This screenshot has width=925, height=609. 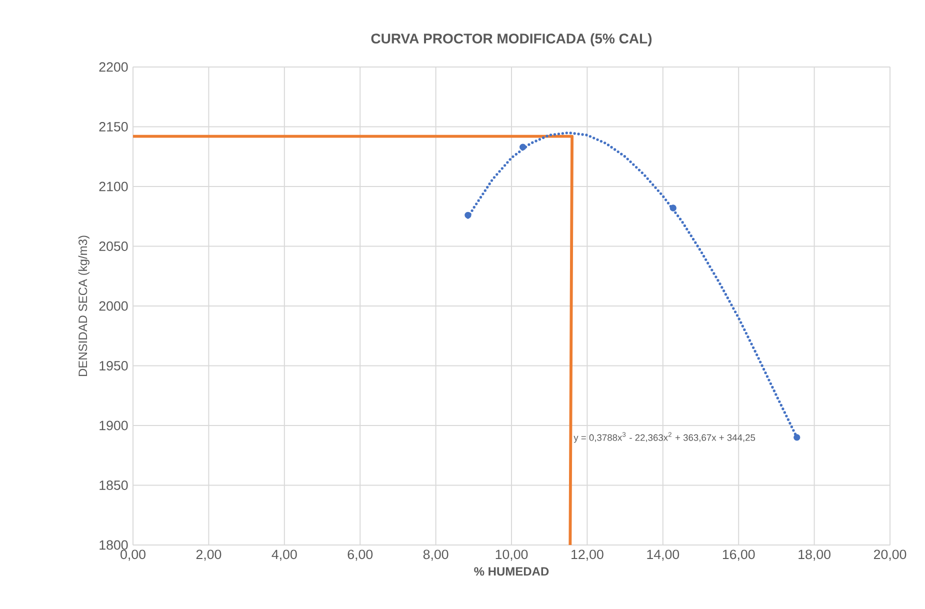 What do you see at coordinates (738, 555) in the screenshot?
I see `x-tick-label: 16,00` at bounding box center [738, 555].